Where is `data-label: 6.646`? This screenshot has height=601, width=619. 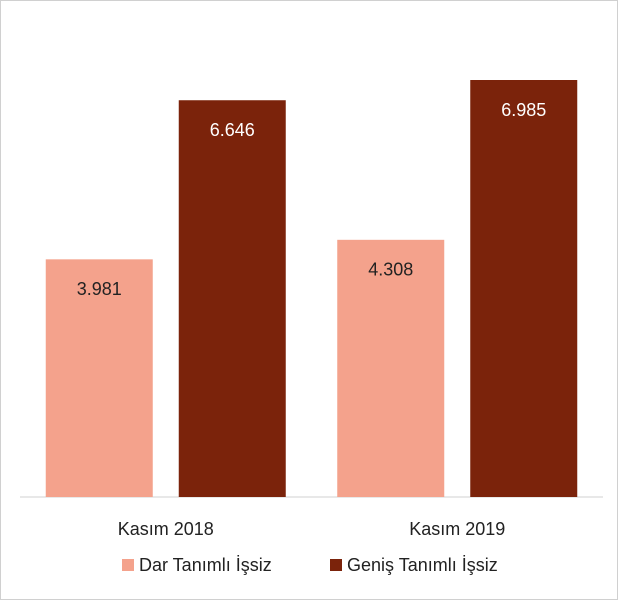
data-label: 6.646 is located at coordinates (232, 130).